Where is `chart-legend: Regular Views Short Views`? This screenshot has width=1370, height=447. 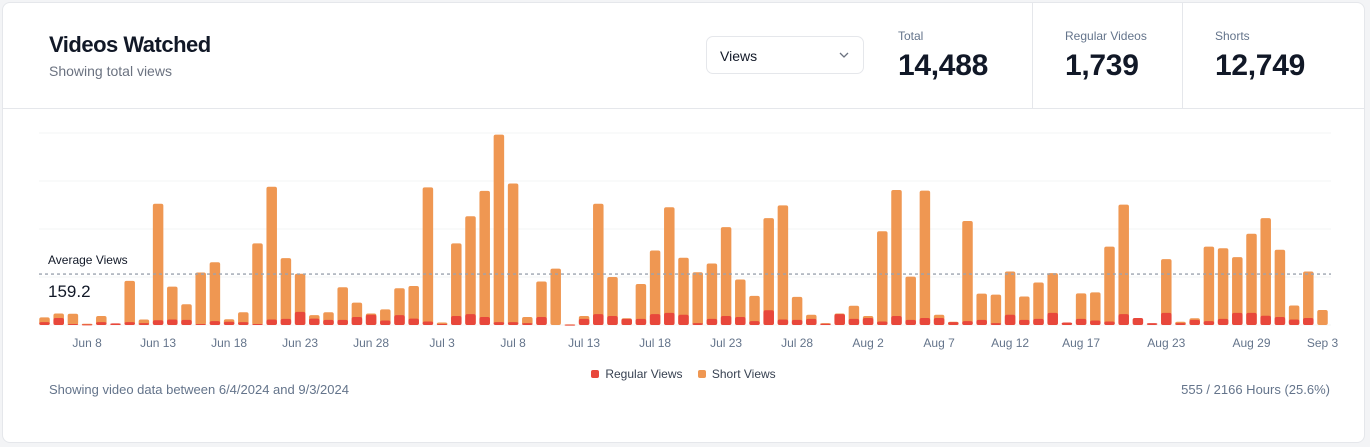
chart-legend: Regular Views Short Views is located at coordinates (683, 374).